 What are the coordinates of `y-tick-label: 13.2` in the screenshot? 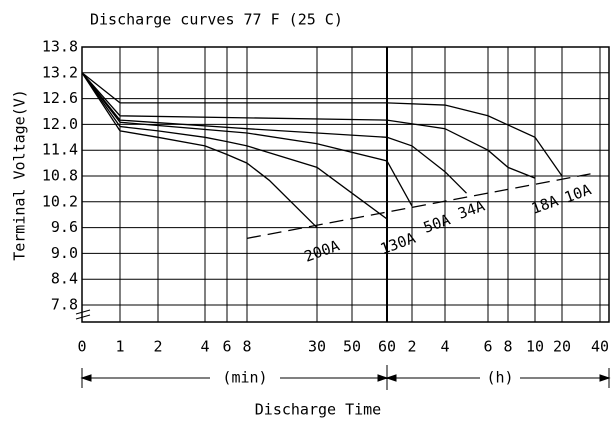 It's located at (60, 72).